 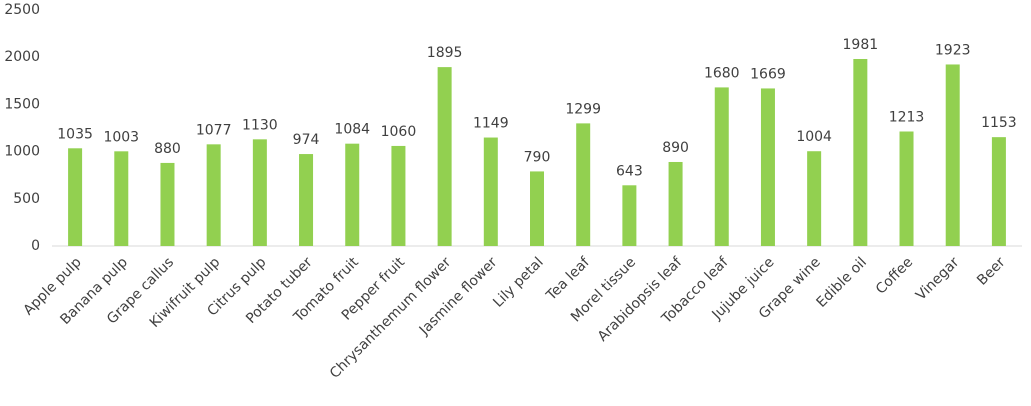 What do you see at coordinates (458, 296) in the screenshot?
I see `x-tick-label: Jasmine flower` at bounding box center [458, 296].